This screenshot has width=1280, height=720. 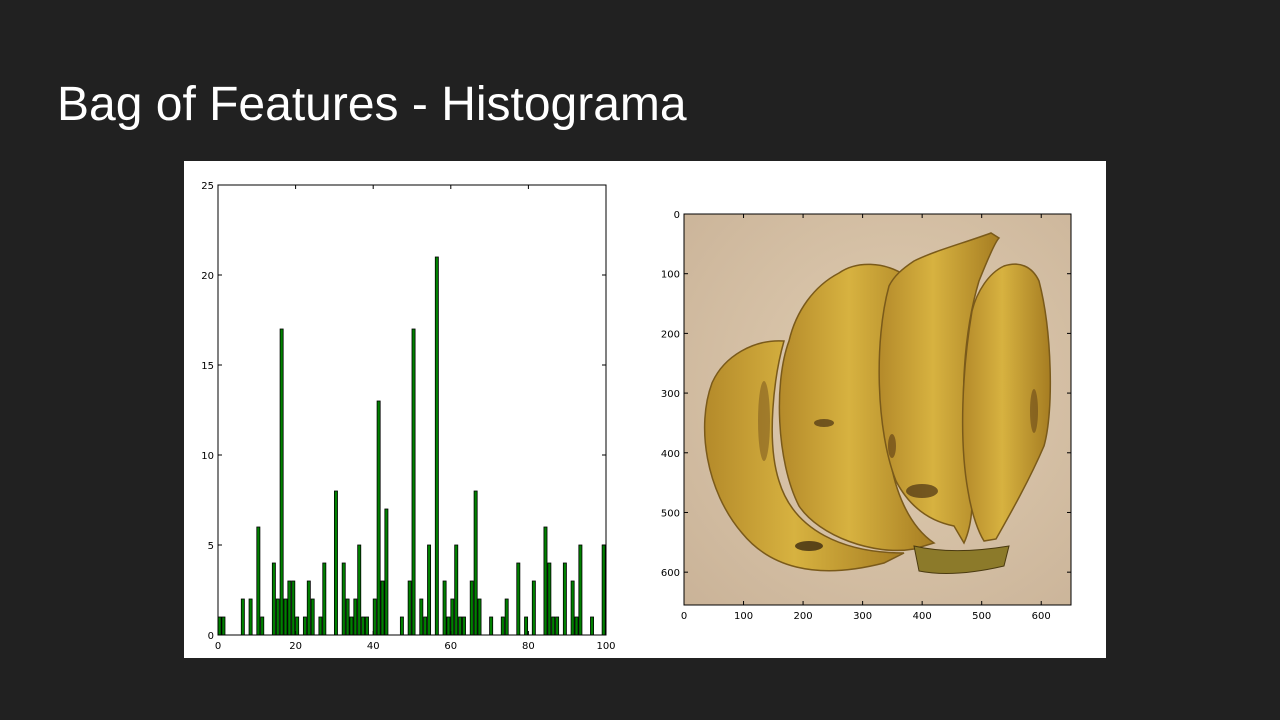 What do you see at coordinates (528, 646) in the screenshot?
I see `x-tick-label: 80` at bounding box center [528, 646].